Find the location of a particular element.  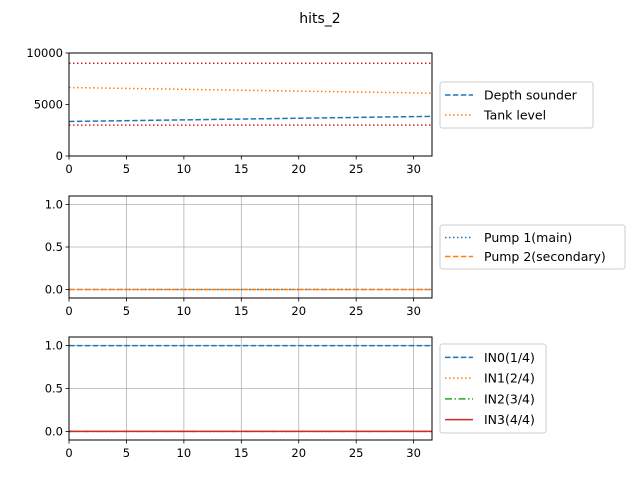

legend: Pump 1(main) Pump 2(secondary) is located at coordinates (532, 247).